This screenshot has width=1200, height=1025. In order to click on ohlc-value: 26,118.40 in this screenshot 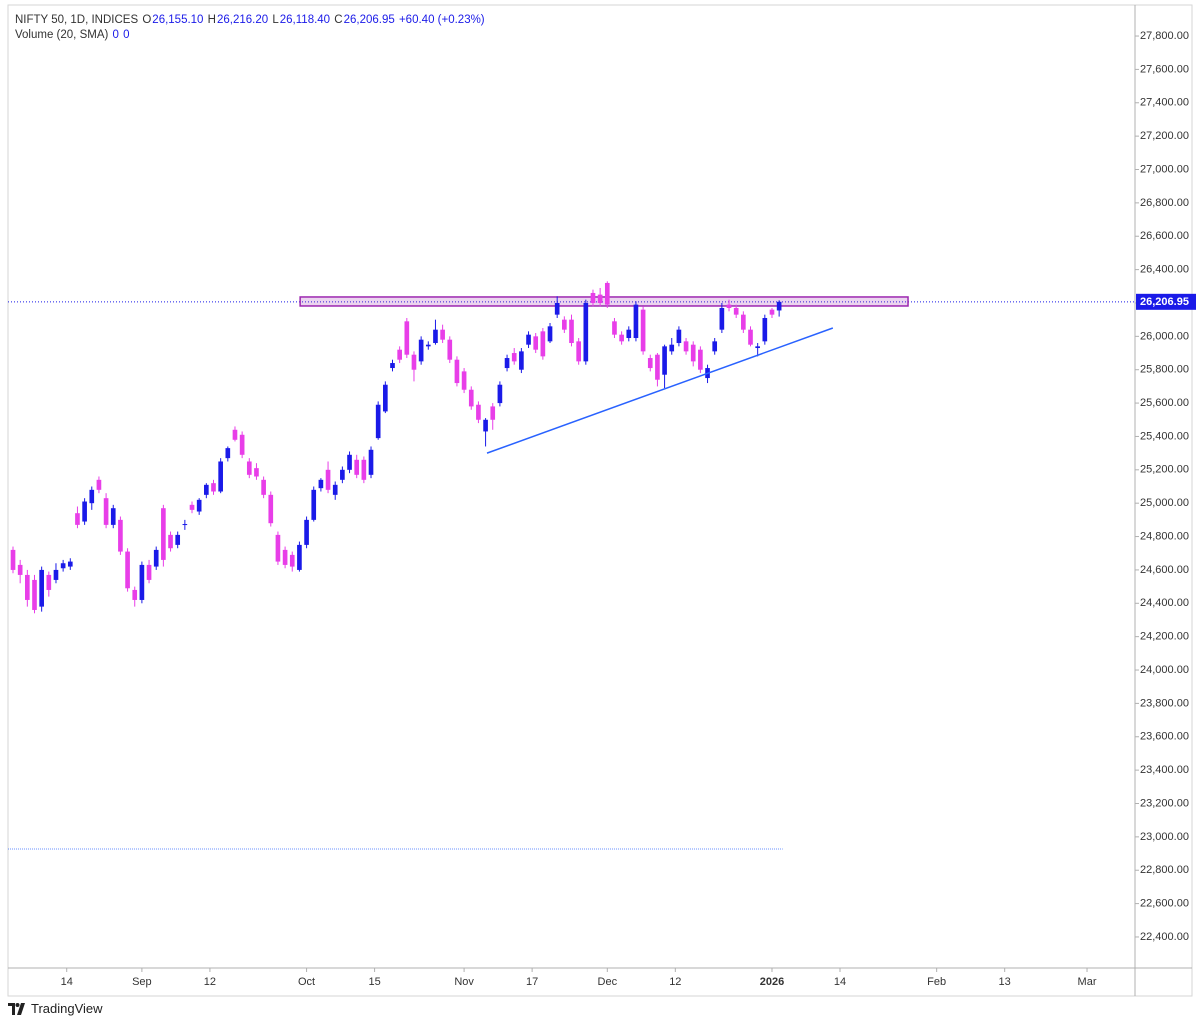, I will do `click(305, 20)`.